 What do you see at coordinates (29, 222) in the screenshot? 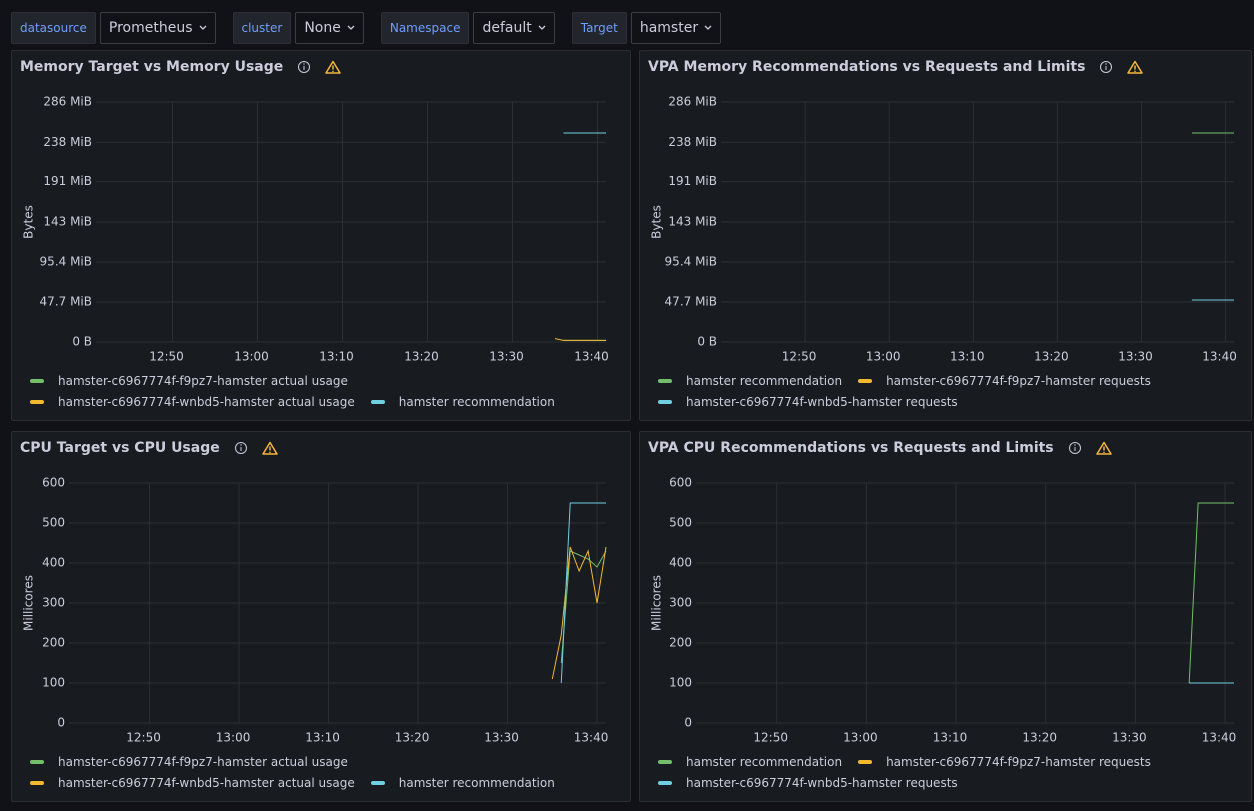
I see `y-axis-label: Bytes` at bounding box center [29, 222].